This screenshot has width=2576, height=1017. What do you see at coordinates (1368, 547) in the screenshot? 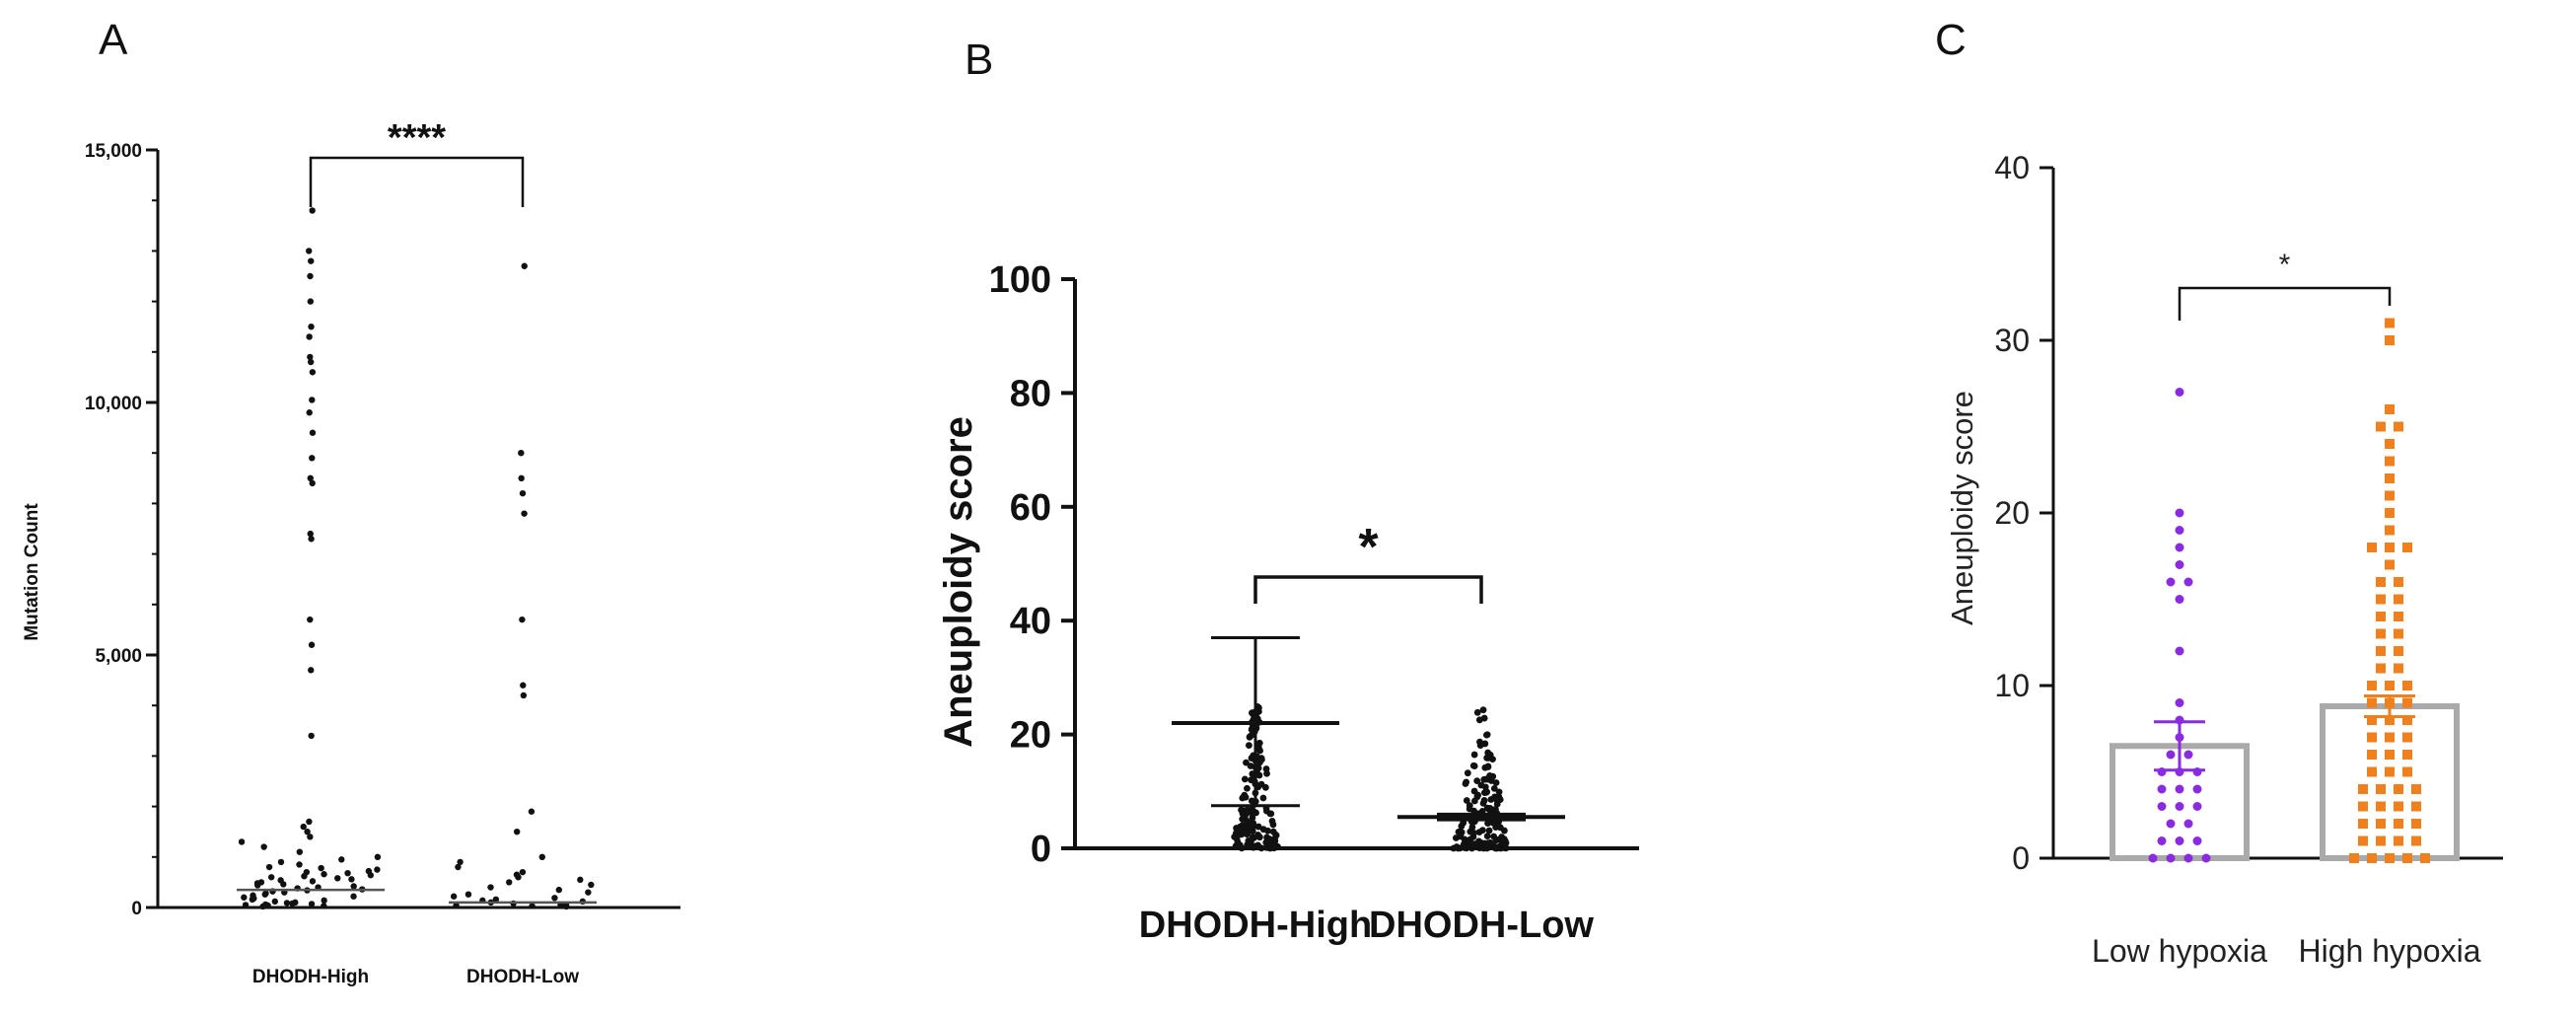
I see `significance-label: *` at bounding box center [1368, 547].